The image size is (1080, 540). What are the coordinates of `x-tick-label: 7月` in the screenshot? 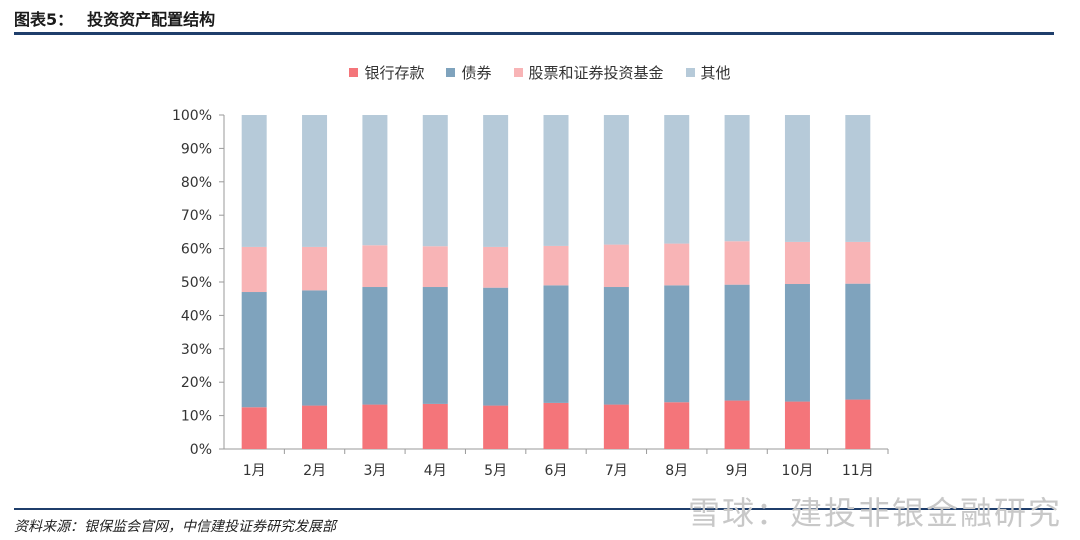 It's located at (616, 471).